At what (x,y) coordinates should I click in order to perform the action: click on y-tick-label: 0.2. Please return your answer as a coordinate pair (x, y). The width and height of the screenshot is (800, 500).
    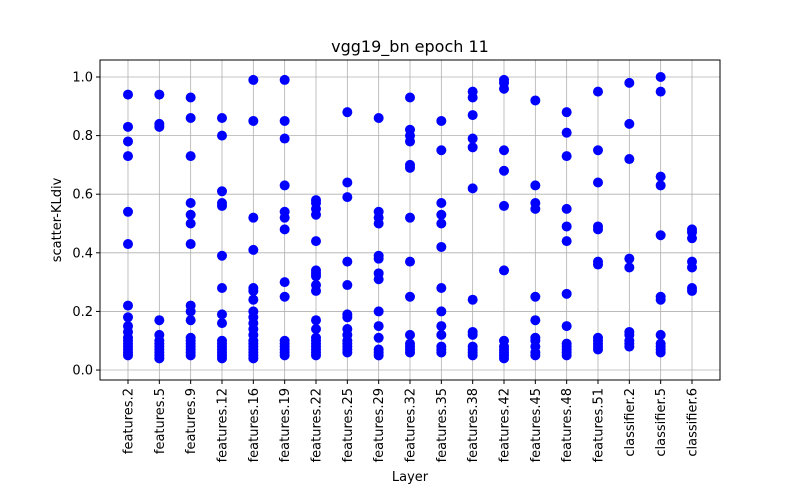
    Looking at the image, I should click on (82, 312).